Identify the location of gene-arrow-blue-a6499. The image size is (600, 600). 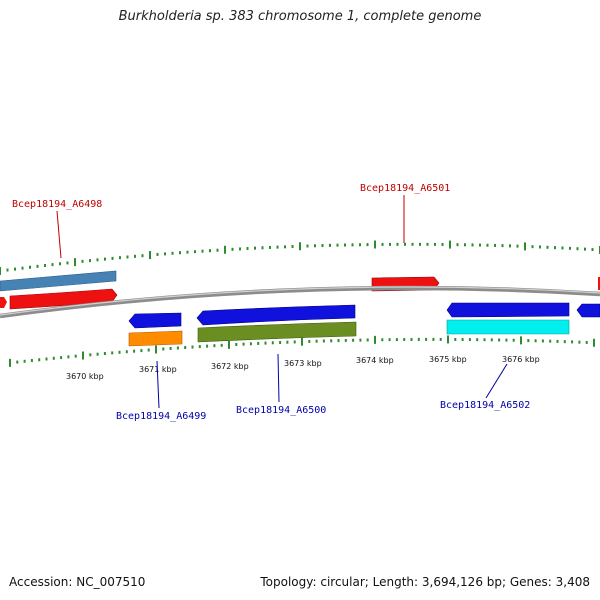
(155, 320).